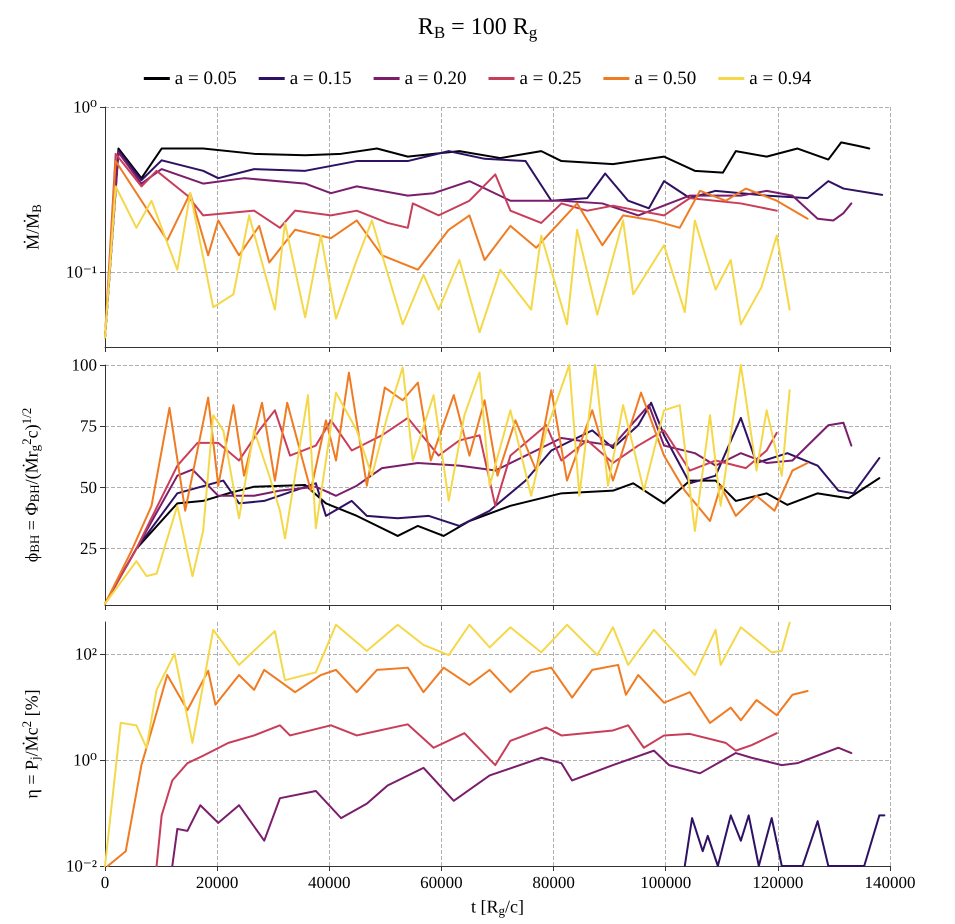  Describe the element at coordinates (551, 78) in the screenshot. I see `legend-label: a = 0.25` at that location.